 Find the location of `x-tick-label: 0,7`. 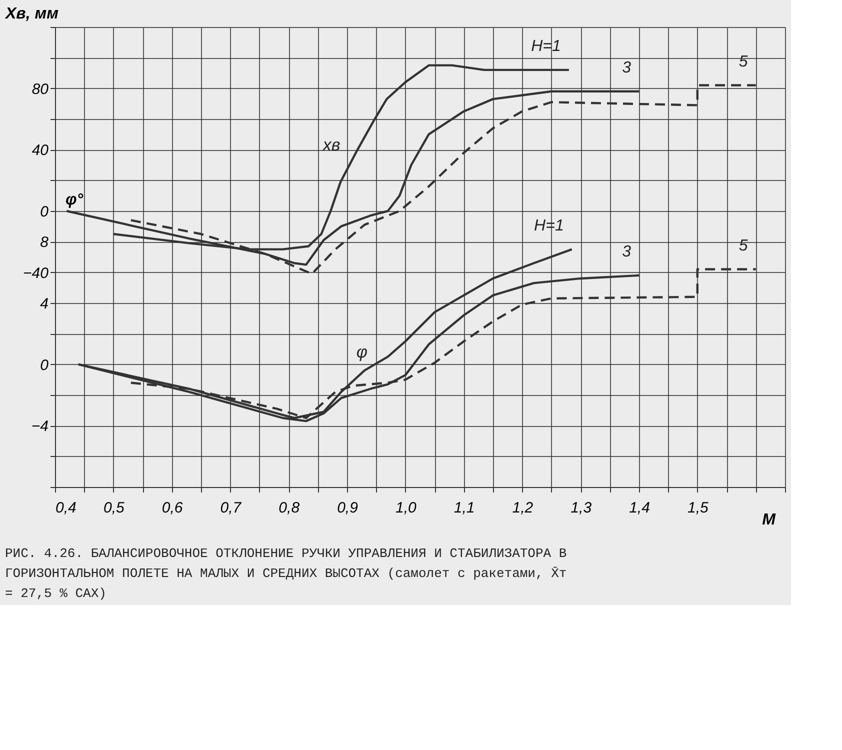

x-tick-label: 0,7 is located at coordinates (231, 508).